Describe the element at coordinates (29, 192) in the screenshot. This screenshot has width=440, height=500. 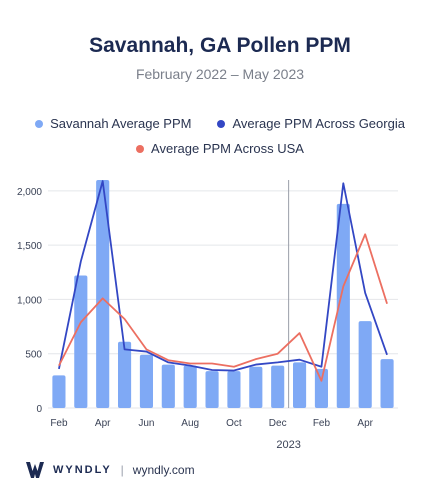
I see `y-tick-label: 2,000` at that location.